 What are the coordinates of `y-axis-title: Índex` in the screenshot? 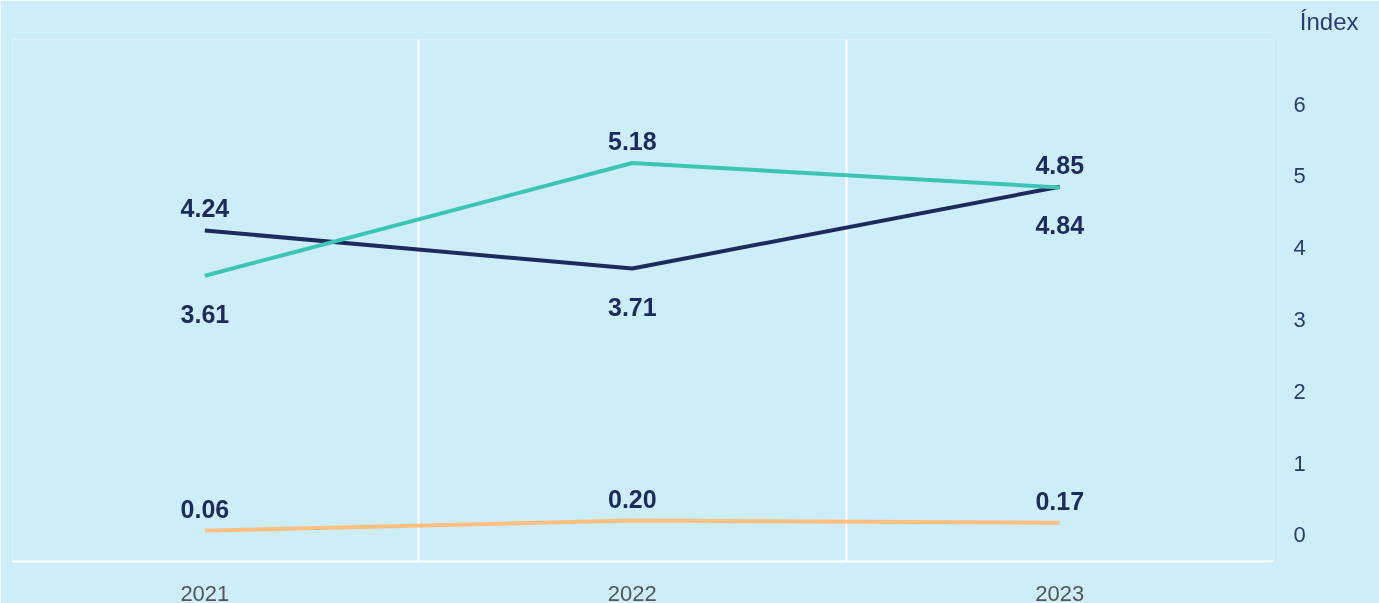 It's located at (1329, 21).